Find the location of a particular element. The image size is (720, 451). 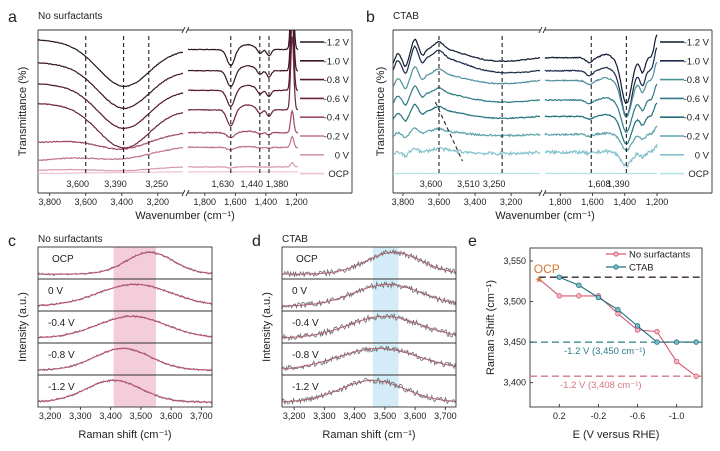

peak-marker-label: 1,608 is located at coordinates (599, 184).